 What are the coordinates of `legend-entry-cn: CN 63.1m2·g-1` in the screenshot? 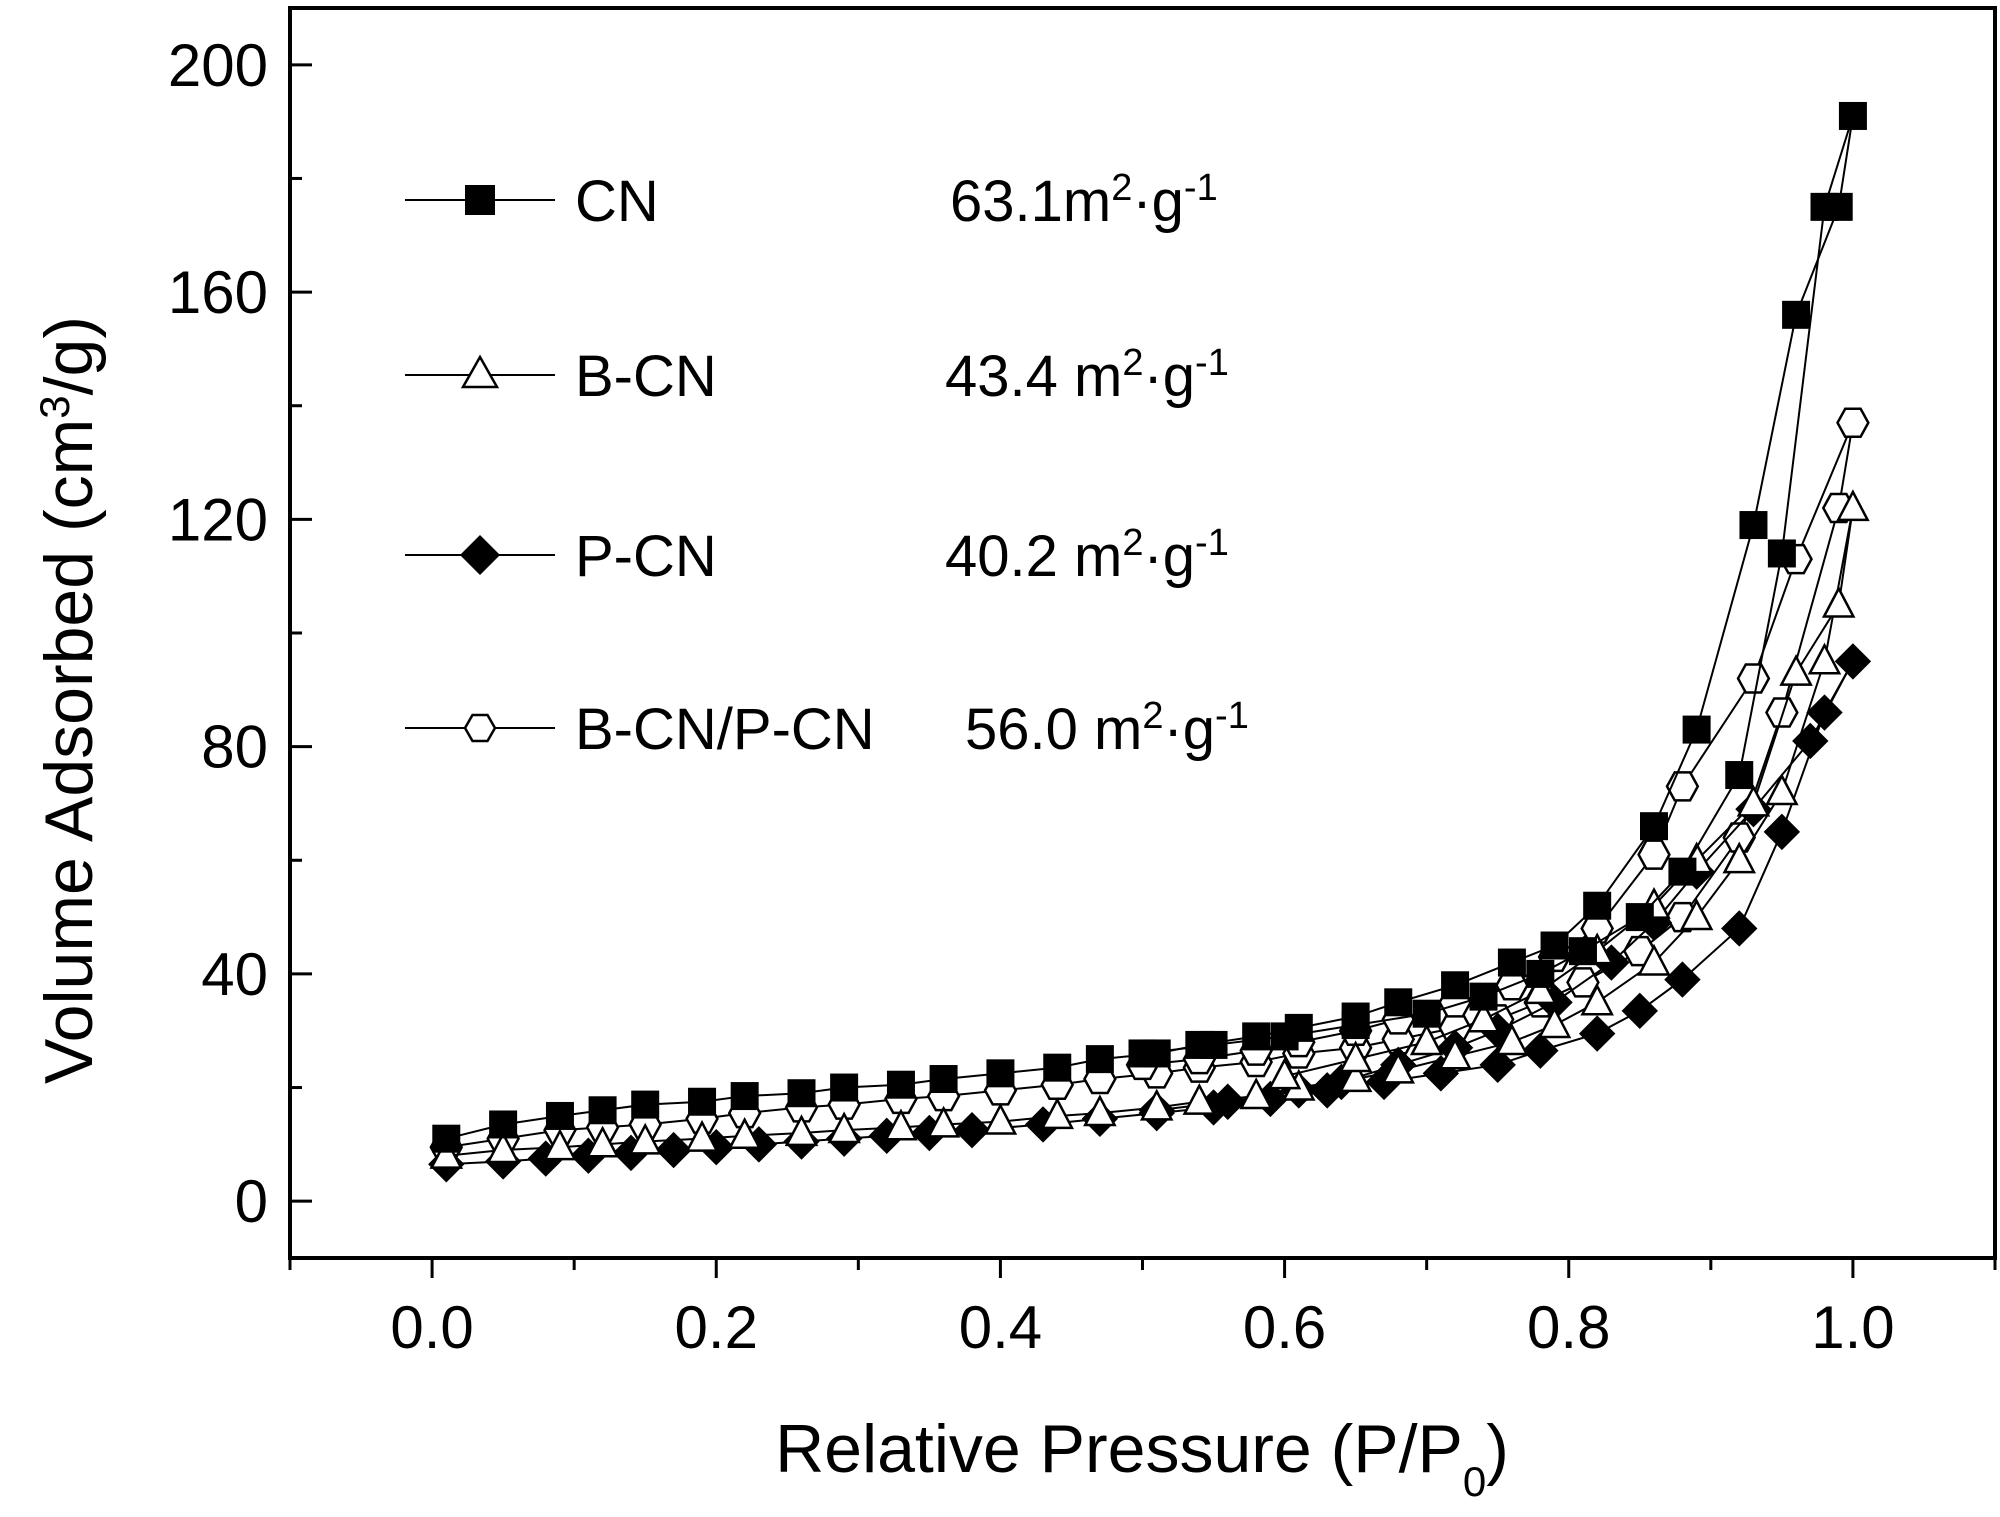 It's located at (811, 200).